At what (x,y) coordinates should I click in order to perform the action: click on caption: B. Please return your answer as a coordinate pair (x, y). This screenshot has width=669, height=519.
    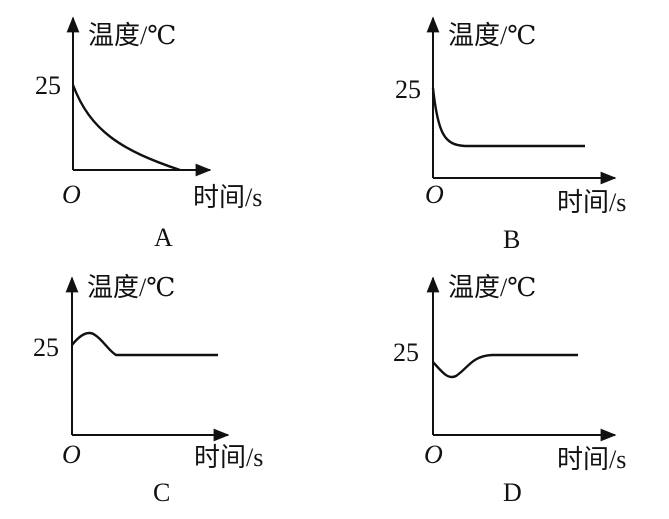
    Looking at the image, I should click on (511, 239).